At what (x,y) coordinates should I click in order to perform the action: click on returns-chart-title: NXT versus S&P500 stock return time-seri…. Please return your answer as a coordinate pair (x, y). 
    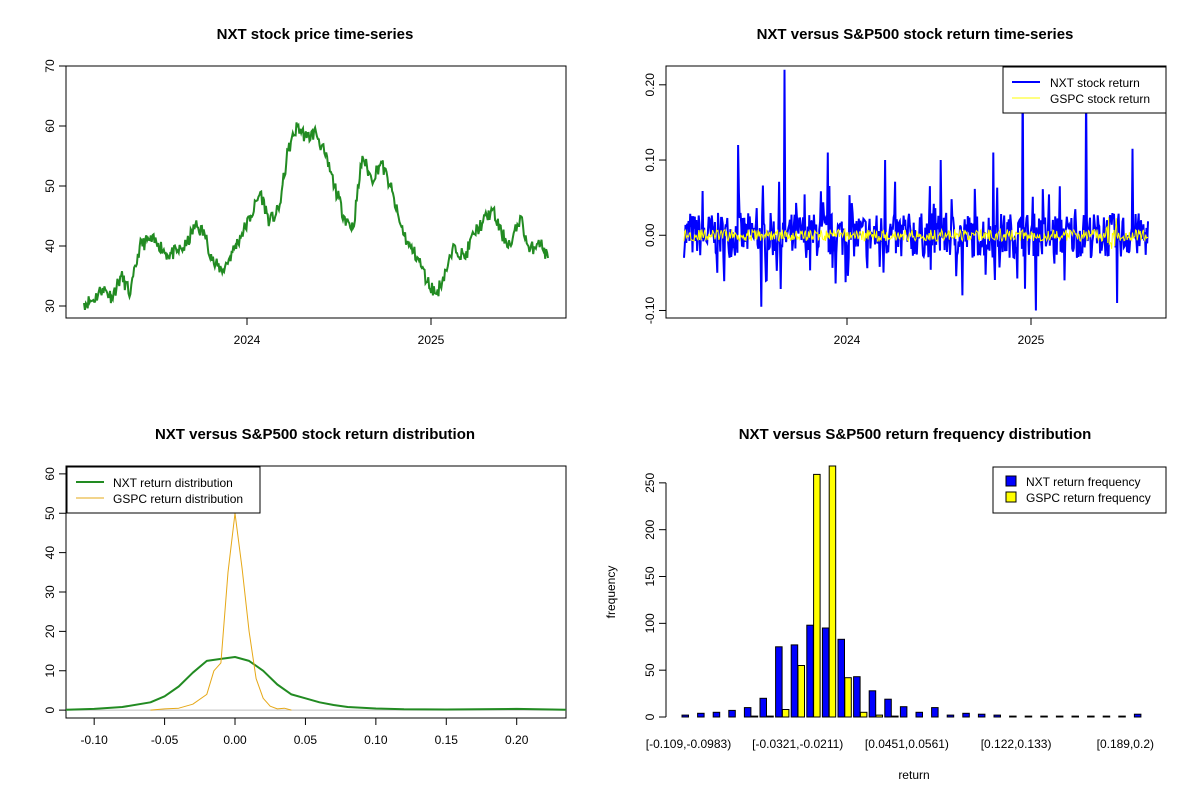
    Looking at the image, I should click on (915, 34).